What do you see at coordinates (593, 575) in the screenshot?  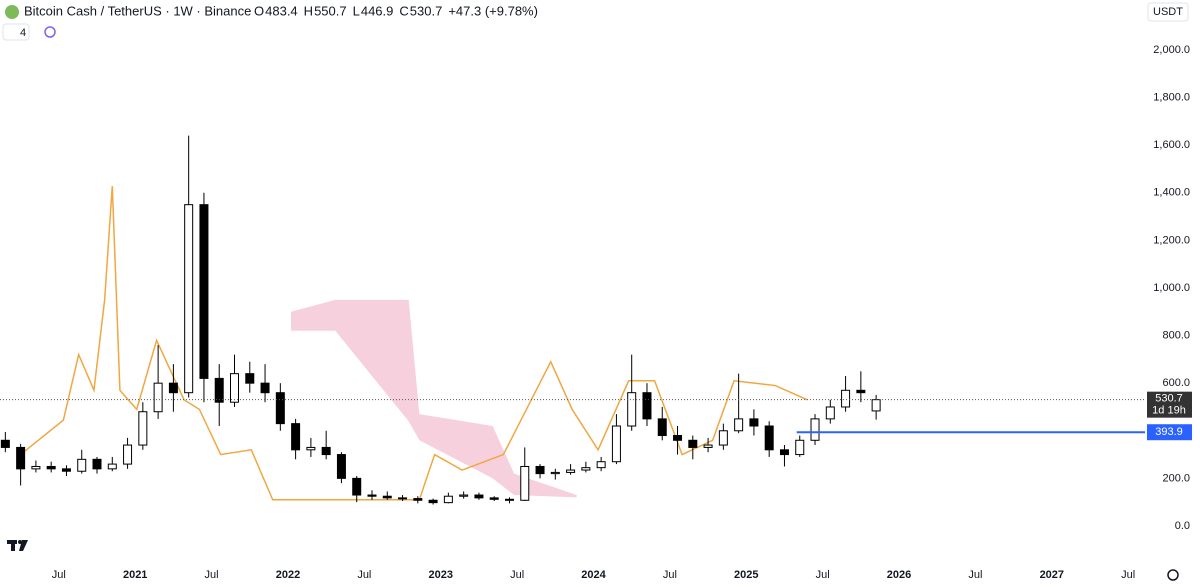 I see `x-tick-label: 2024` at bounding box center [593, 575].